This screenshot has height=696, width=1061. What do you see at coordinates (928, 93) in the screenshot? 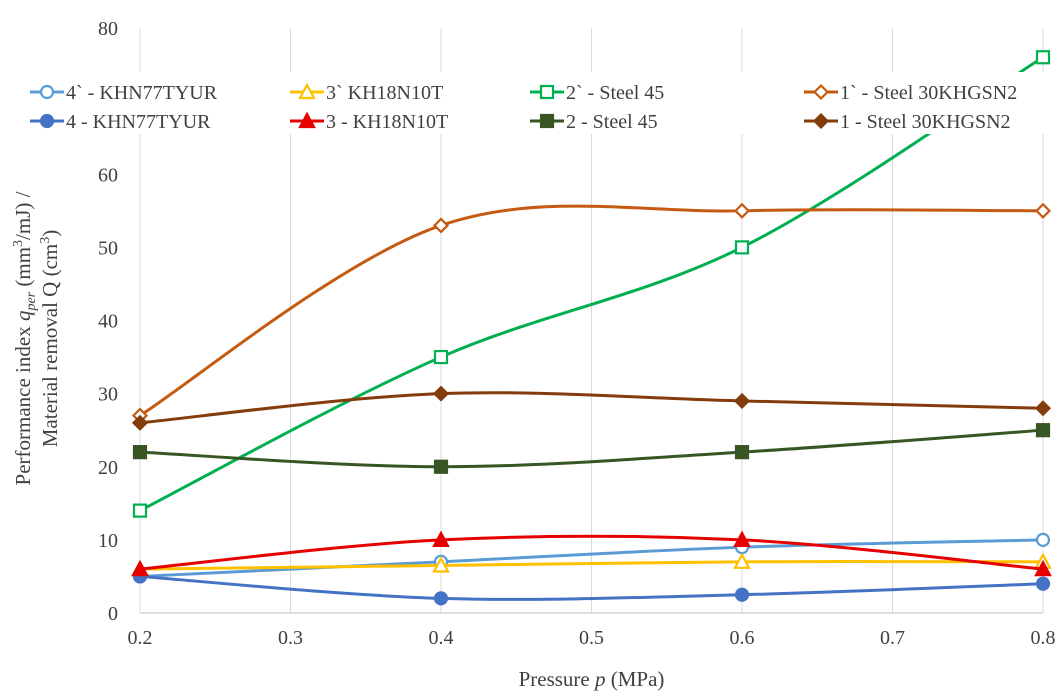
I see `legend-label: 1` - Steel 30KHGSN2` at bounding box center [928, 93].